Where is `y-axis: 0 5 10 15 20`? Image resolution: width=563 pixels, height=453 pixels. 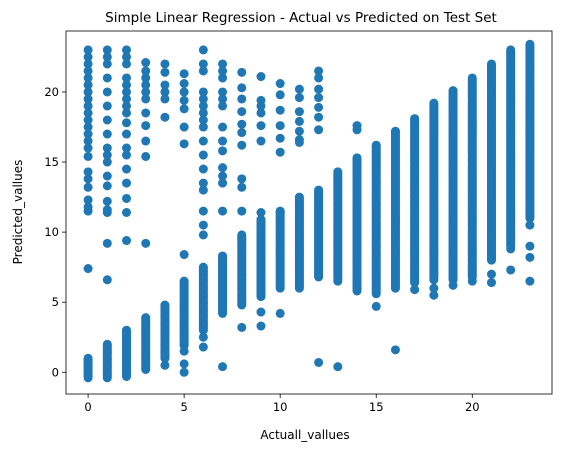 y-axis: 0 5 10 15 20 is located at coordinates (55, 232).